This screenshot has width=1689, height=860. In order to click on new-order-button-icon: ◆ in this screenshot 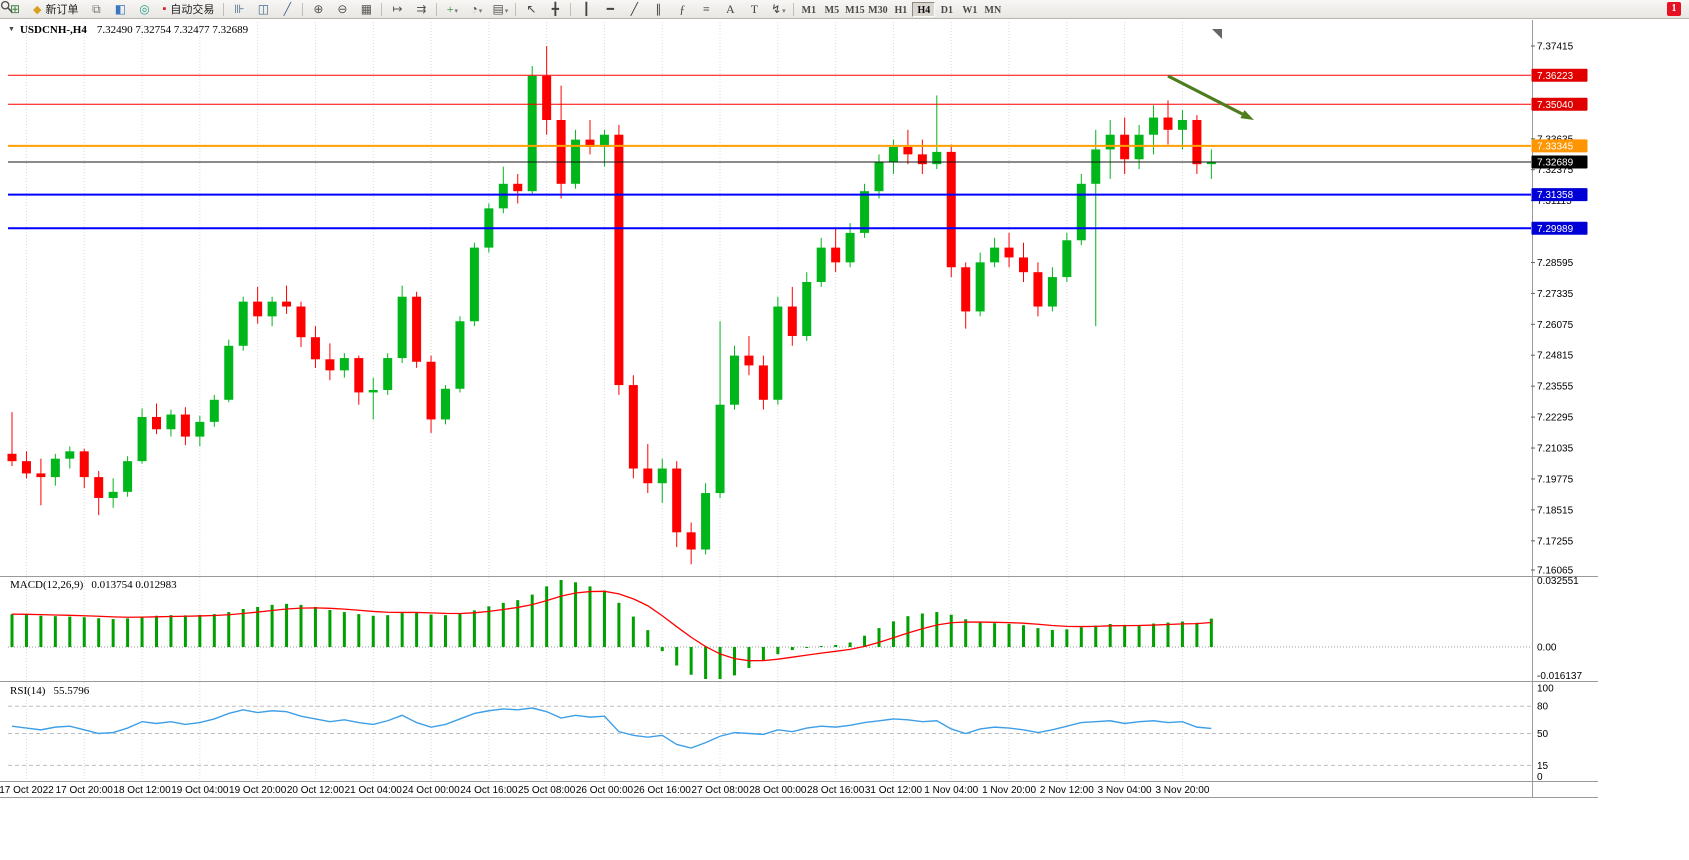, I will do `click(37, 9)`.